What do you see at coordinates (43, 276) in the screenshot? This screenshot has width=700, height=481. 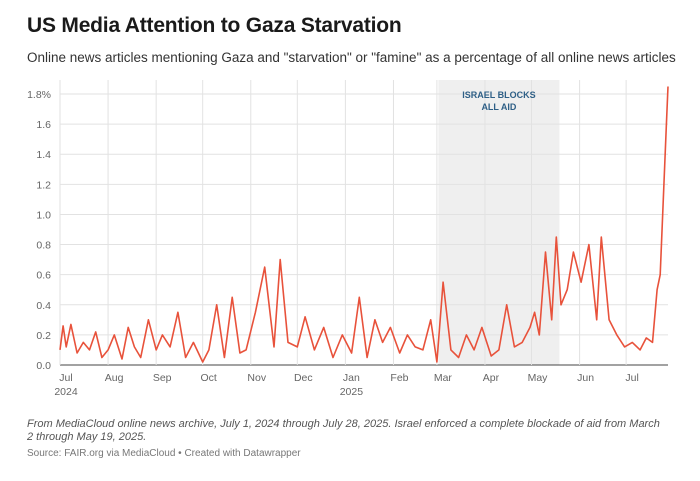 I see `y-tick-label: 0.6` at bounding box center [43, 276].